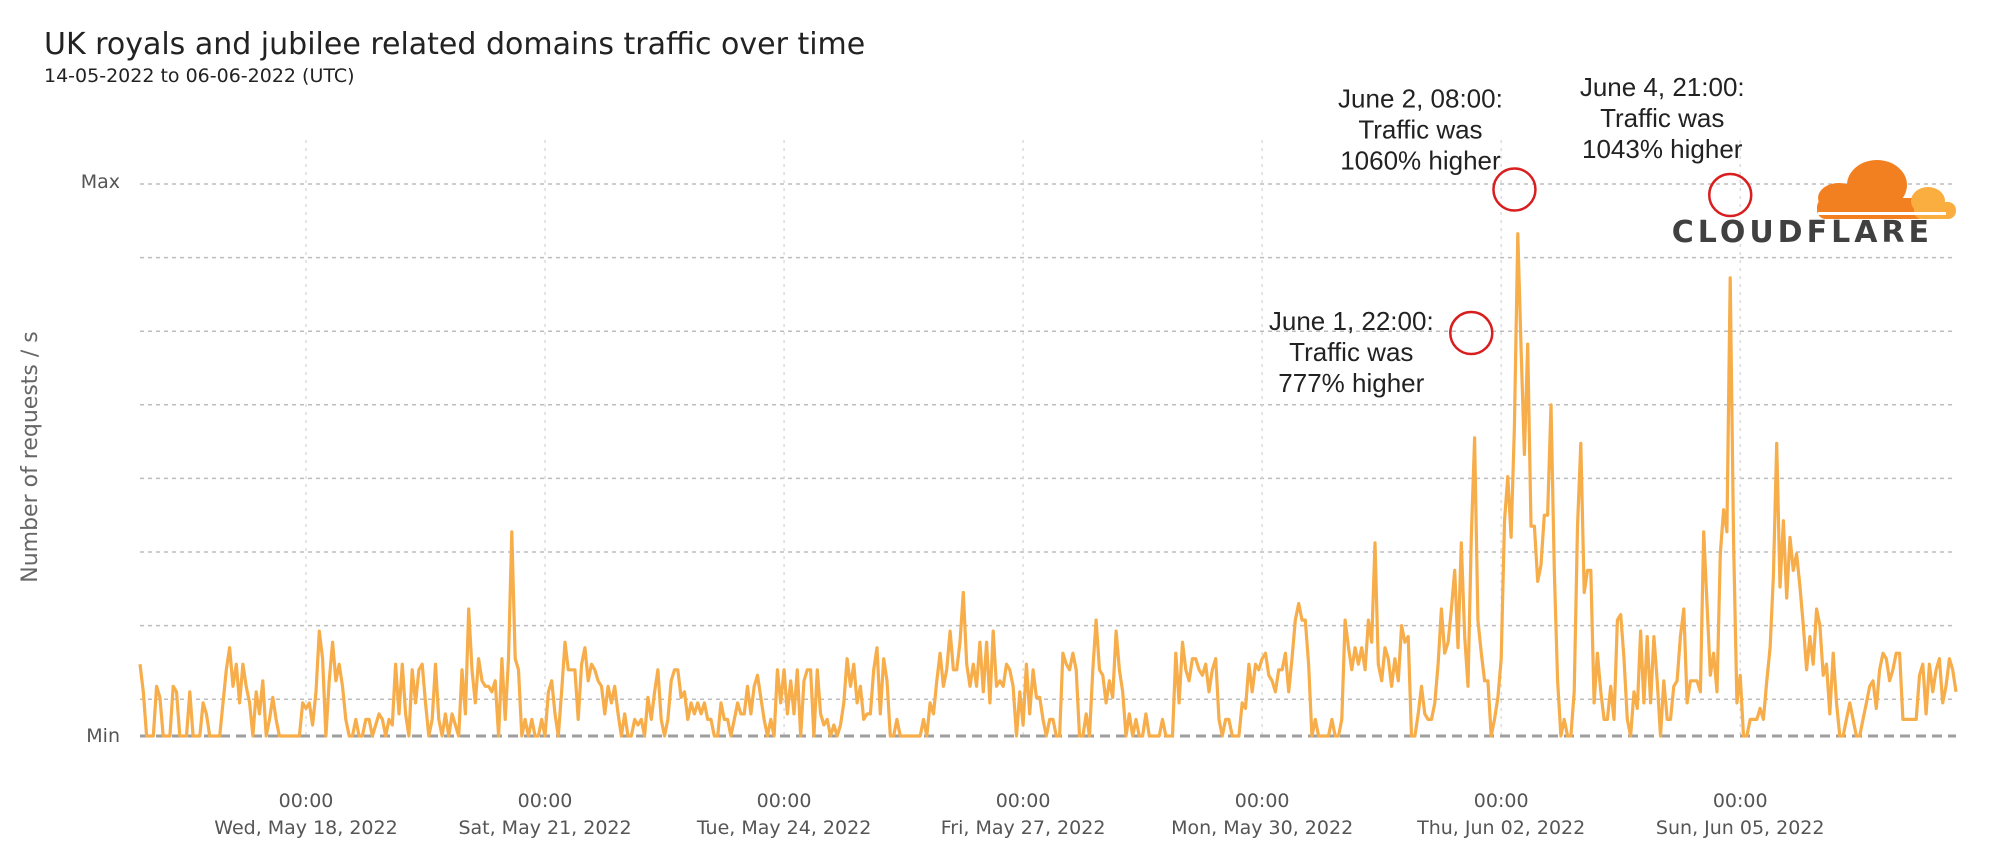 The width and height of the screenshot is (1999, 857). I want to click on x-tick-date: Sat, May 21, 2022, so click(544, 828).